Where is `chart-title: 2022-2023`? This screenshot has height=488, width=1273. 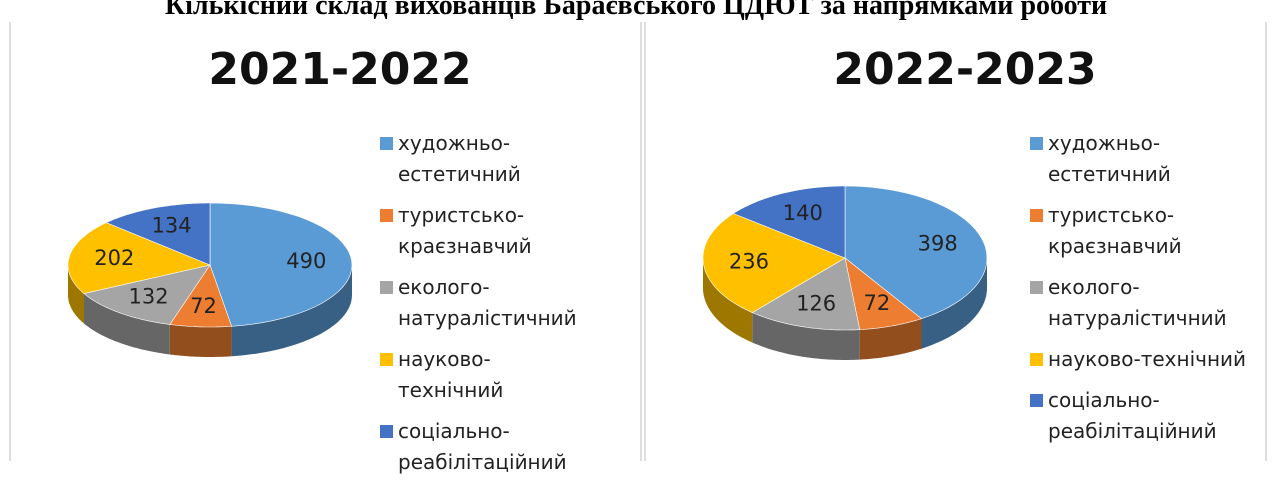
chart-title: 2022-2023 is located at coordinates (964, 69).